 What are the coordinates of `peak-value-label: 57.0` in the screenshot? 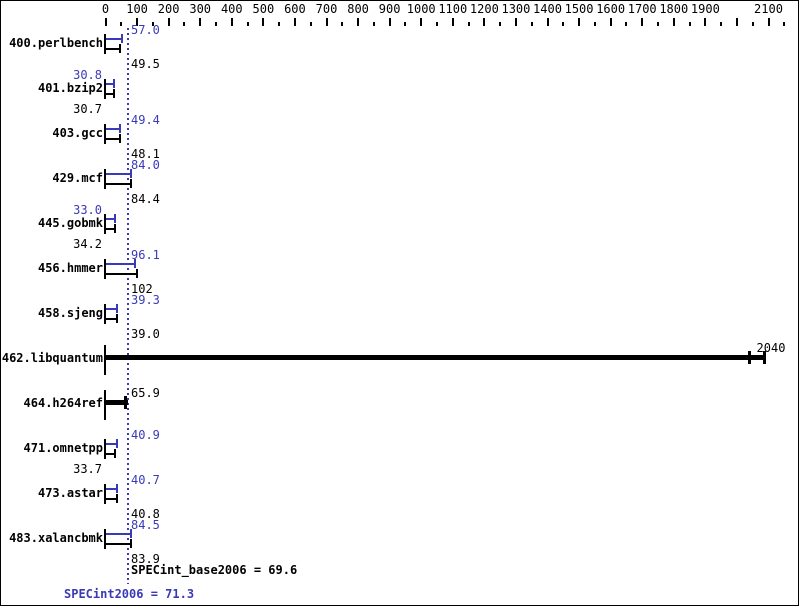 It's located at (145, 30).